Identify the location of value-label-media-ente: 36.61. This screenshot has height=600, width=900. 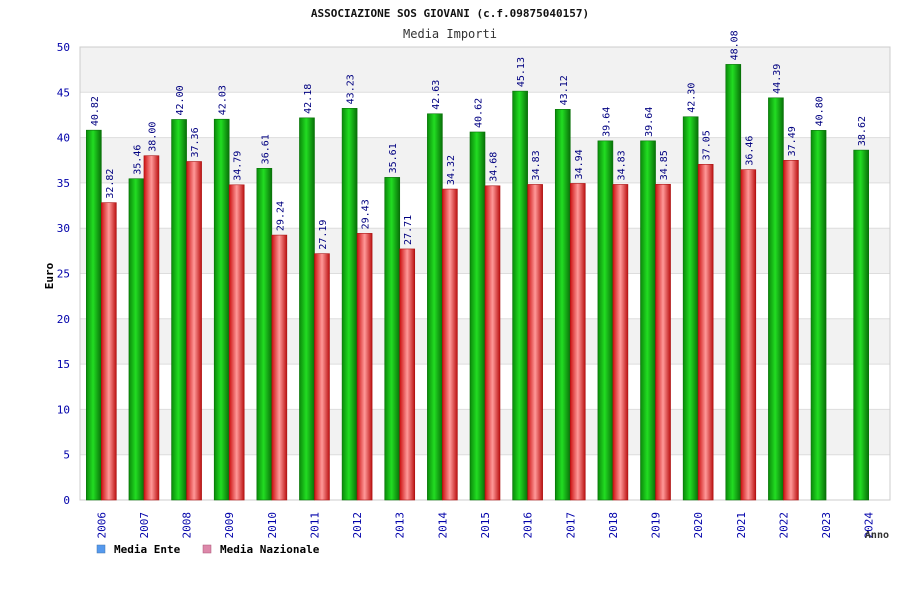
(265, 149).